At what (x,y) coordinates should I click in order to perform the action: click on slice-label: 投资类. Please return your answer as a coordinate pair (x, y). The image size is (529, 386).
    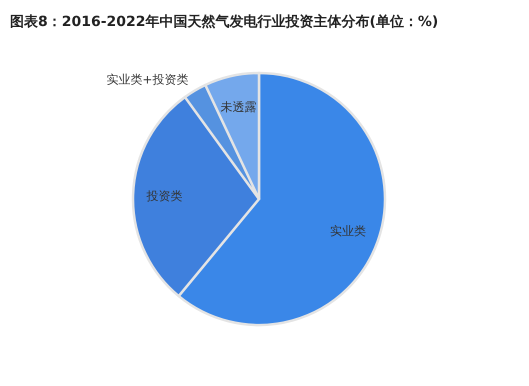
    Looking at the image, I should click on (164, 196).